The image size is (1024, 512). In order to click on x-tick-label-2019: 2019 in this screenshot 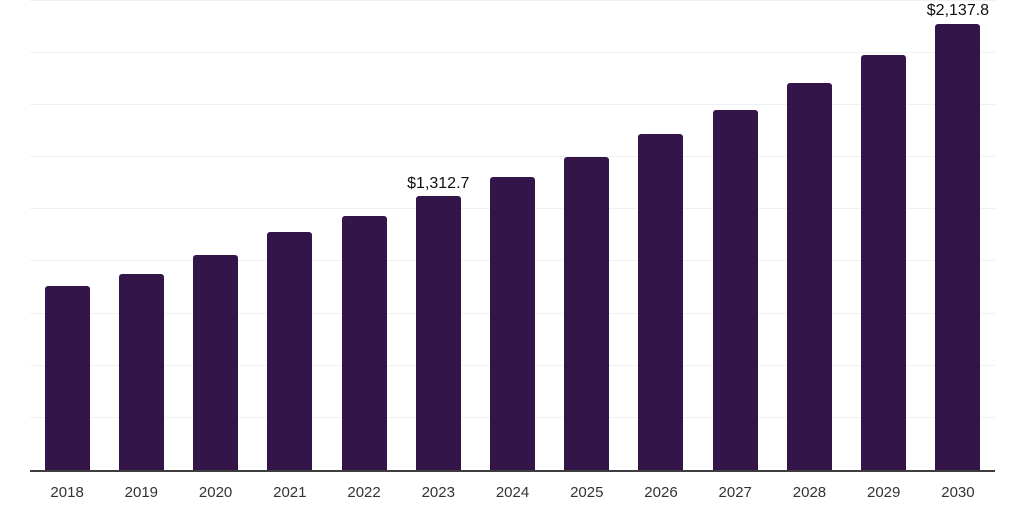, I will do `click(141, 492)`.